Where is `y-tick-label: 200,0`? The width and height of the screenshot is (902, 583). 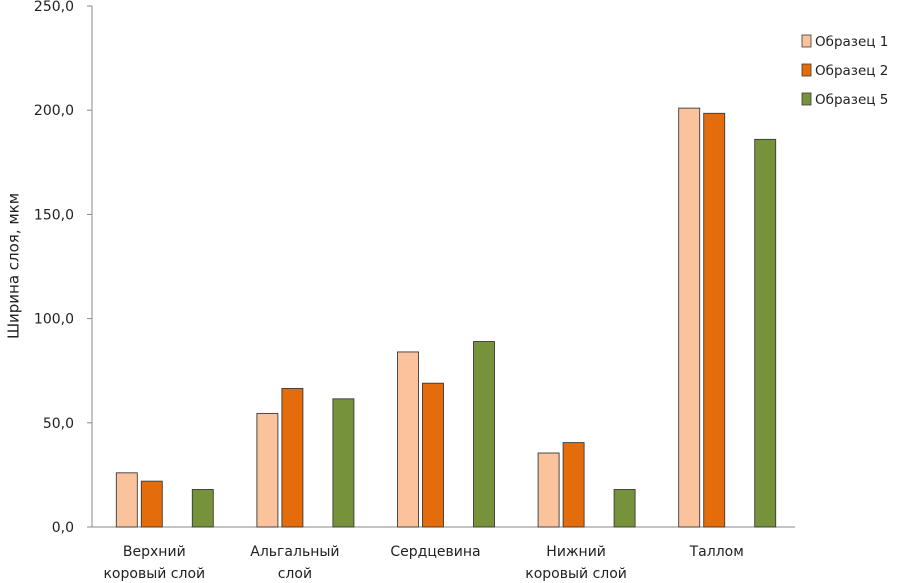 y-tick-label: 200,0 is located at coordinates (54, 111).